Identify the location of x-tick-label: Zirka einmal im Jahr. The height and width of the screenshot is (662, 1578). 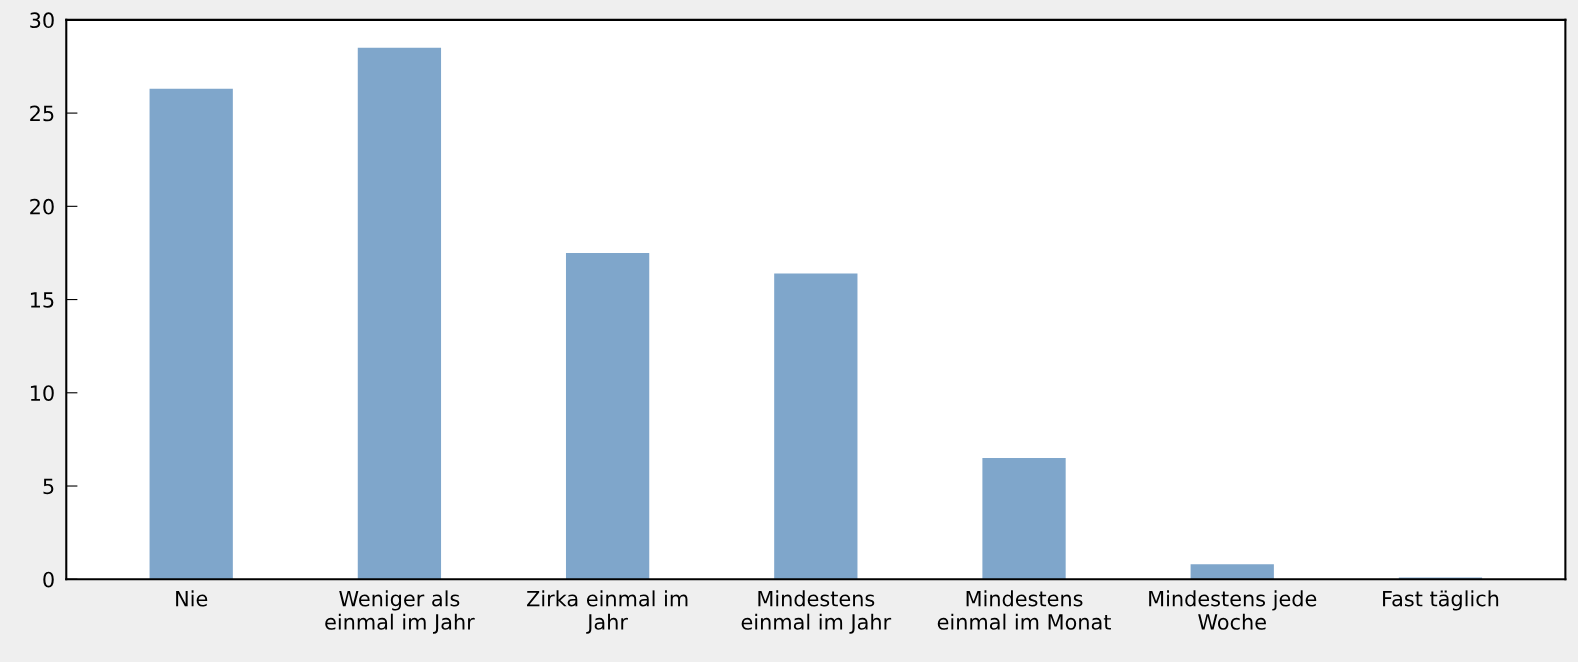
(607, 612).